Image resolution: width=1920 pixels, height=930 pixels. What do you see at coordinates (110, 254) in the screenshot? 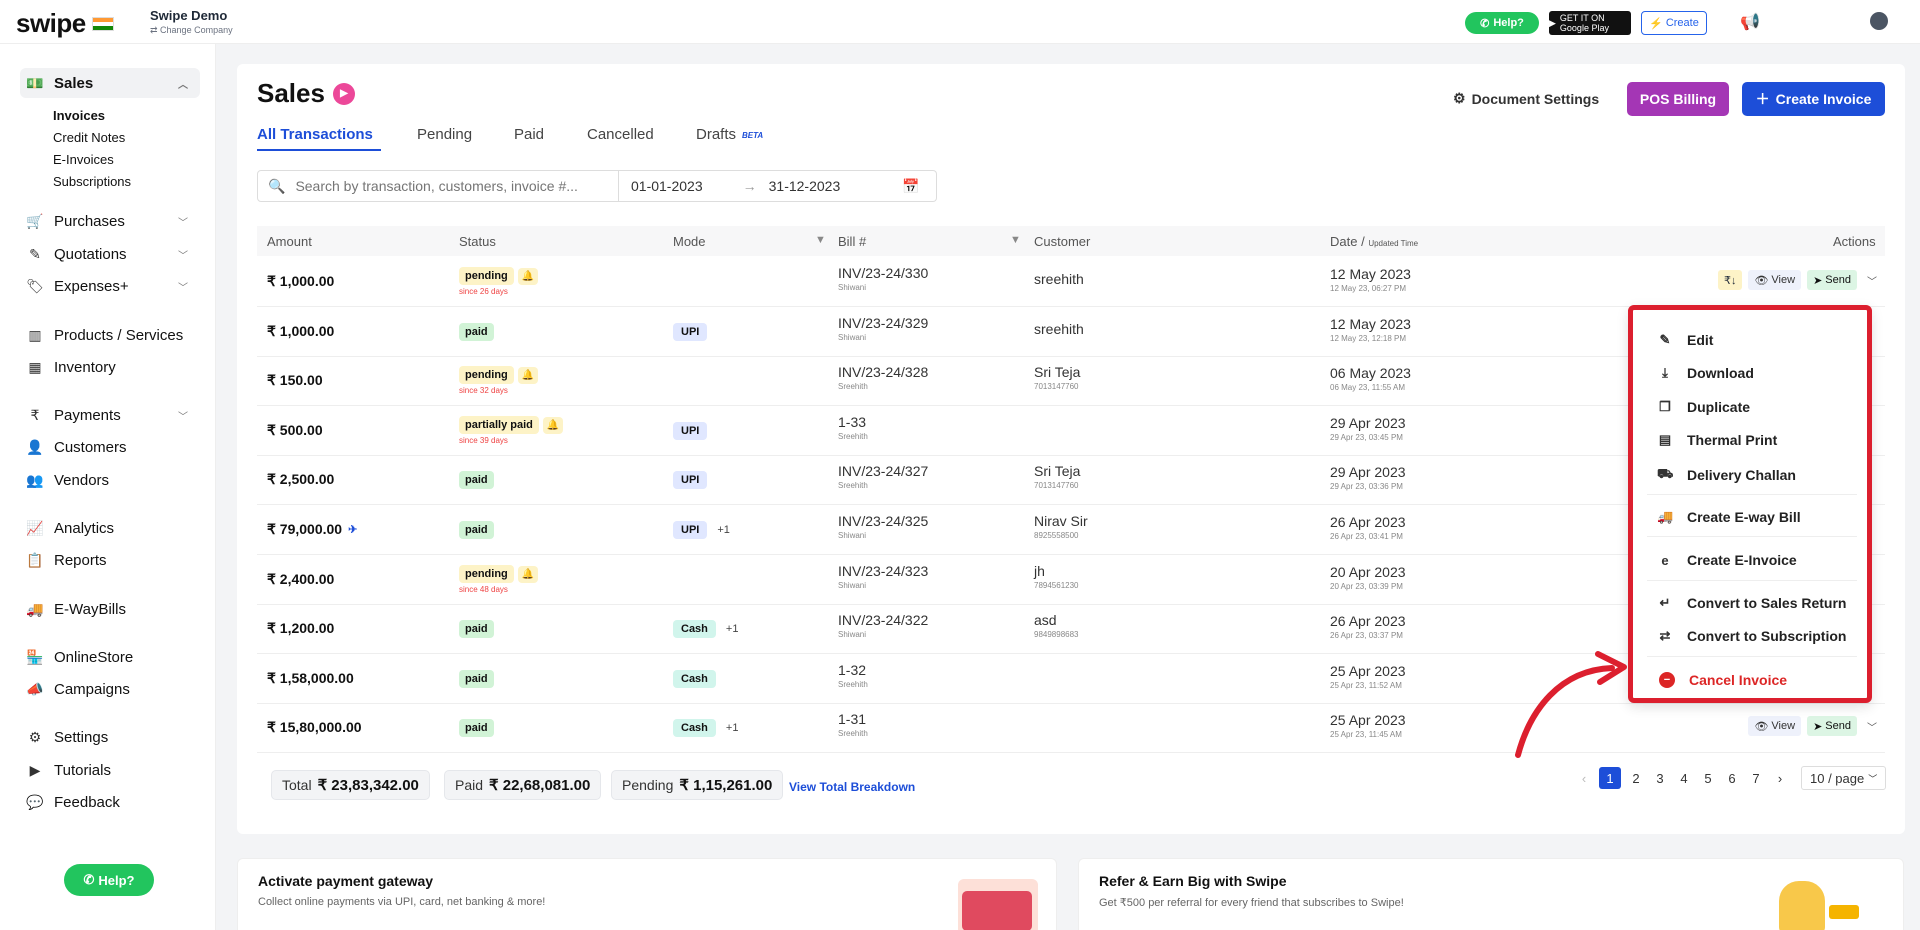
I see `sidebar-item-quotations: ✎ Quotations ﹀` at bounding box center [110, 254].